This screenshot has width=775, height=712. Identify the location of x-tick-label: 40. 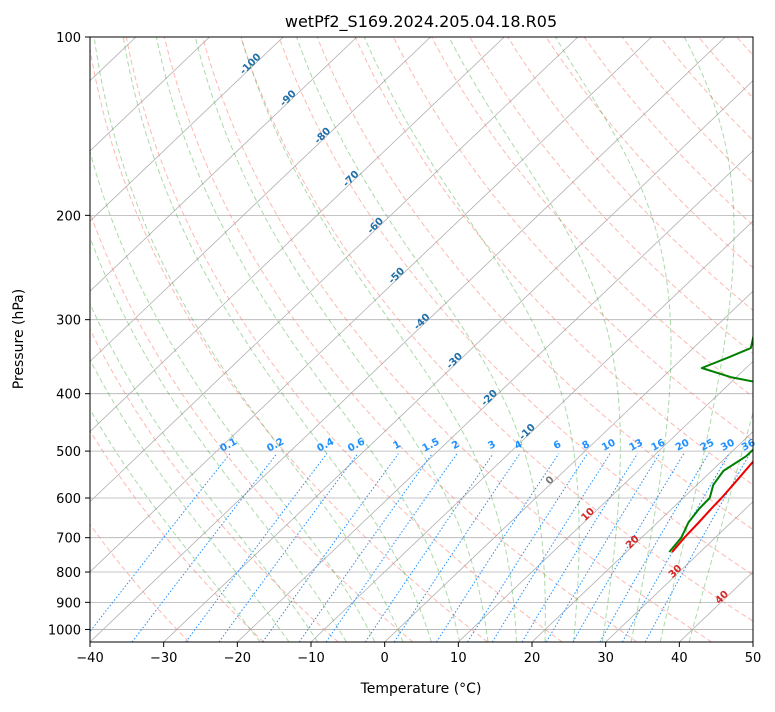
(679, 658).